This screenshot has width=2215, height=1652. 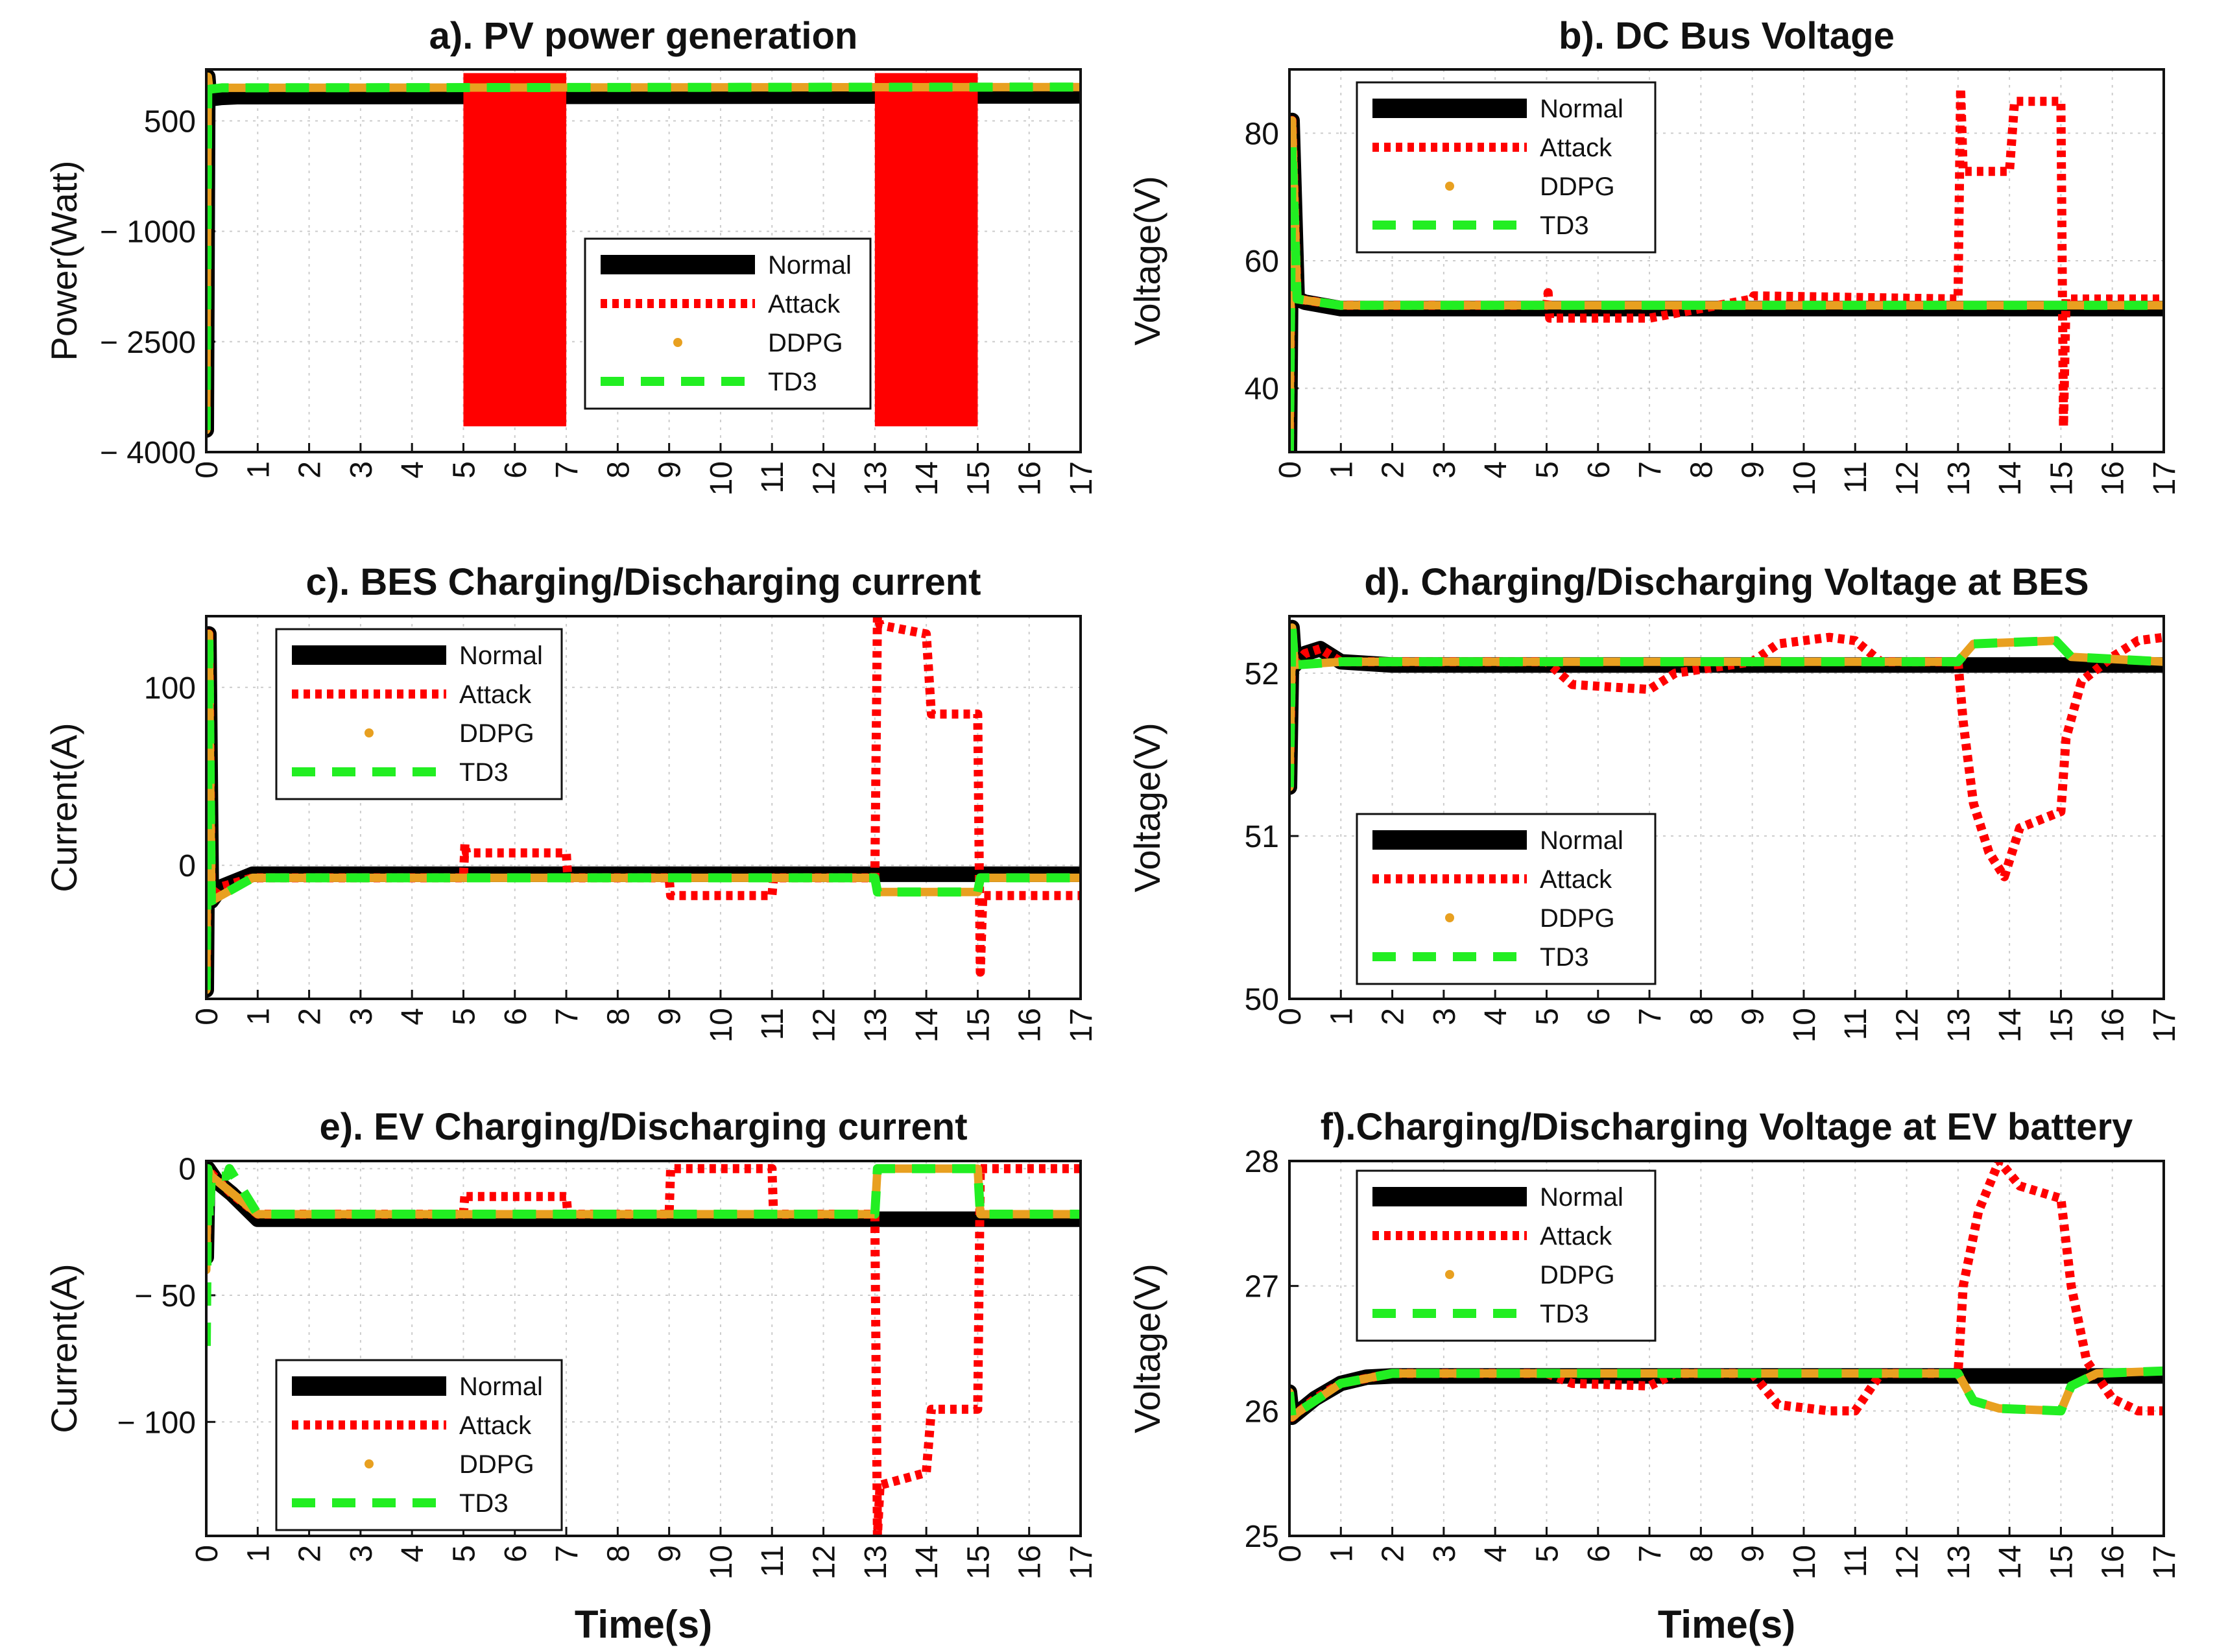 I want to click on y-tick-label: 100, so click(x=170, y=688).